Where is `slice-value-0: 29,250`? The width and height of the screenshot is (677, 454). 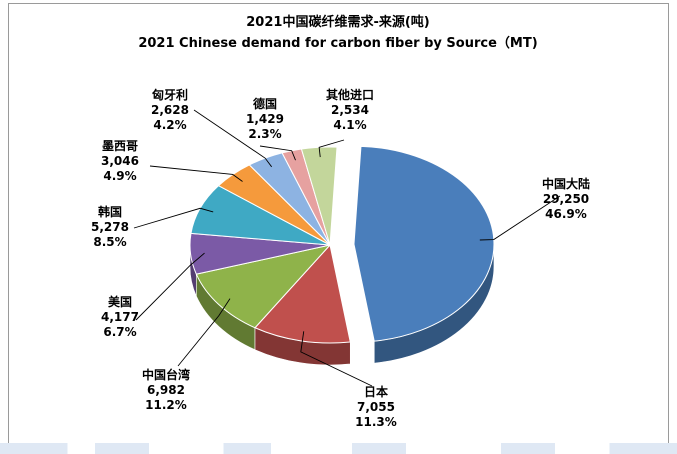 slice-value-0: 29,250 is located at coordinates (566, 199).